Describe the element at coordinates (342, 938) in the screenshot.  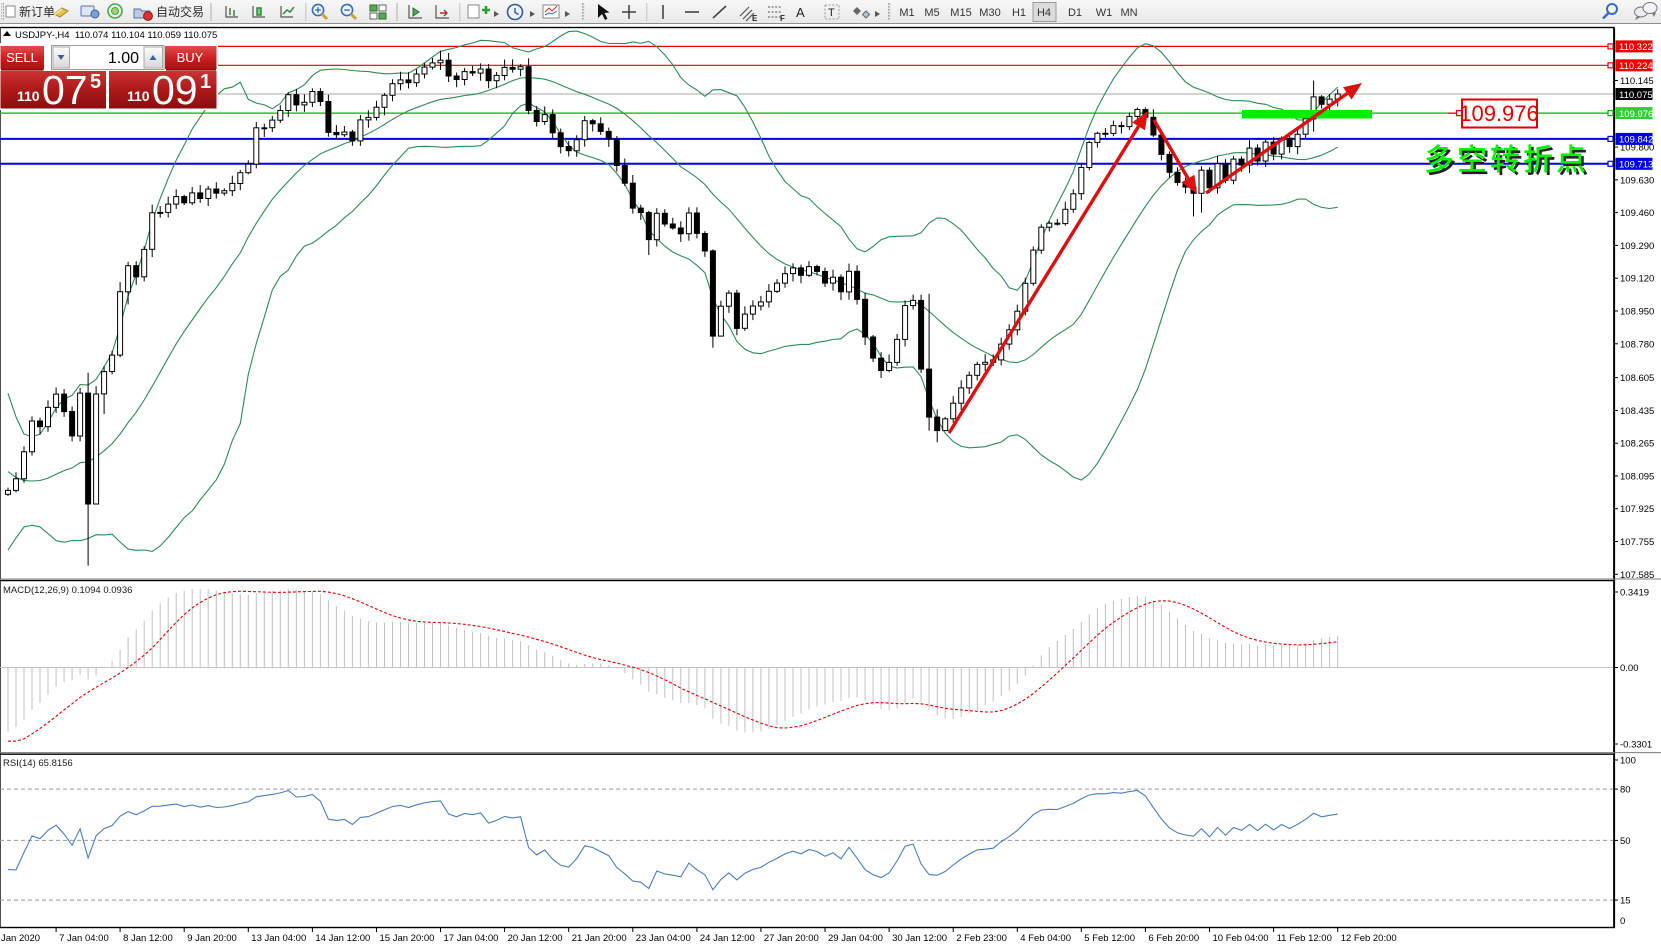
I see `svg-text: 14 Jan 12:00` at that location.